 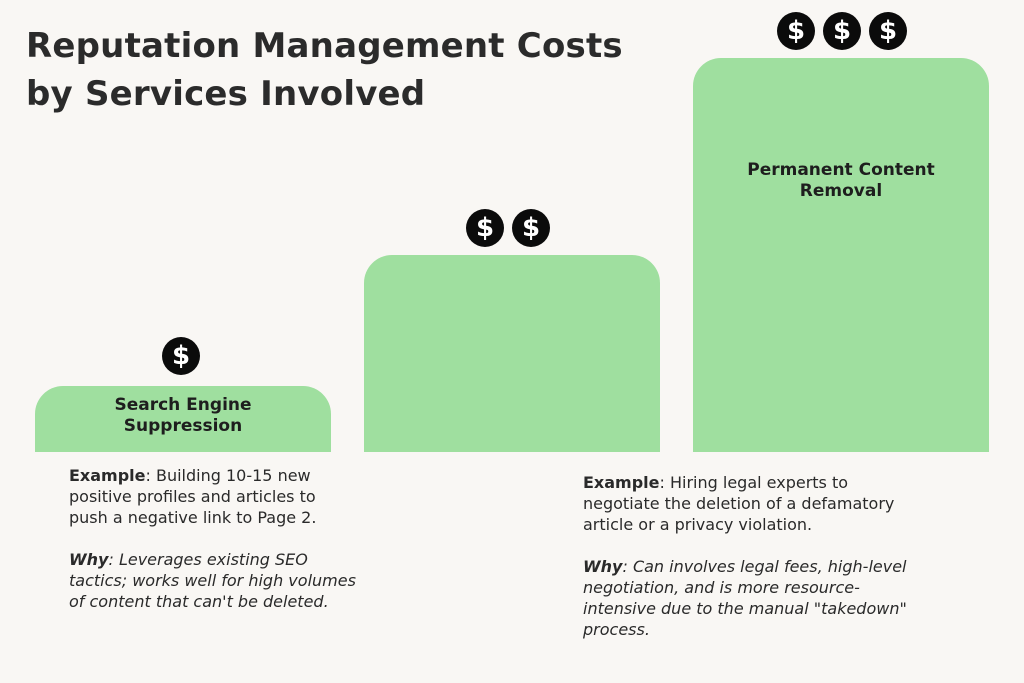 I want to click on why-text-line: tactics; works well for high volumes, so click(x=212, y=580).